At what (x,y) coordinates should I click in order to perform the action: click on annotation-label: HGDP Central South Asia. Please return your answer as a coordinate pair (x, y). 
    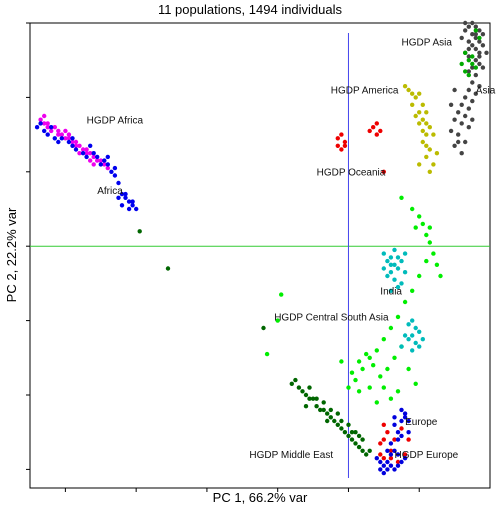
    Looking at the image, I should click on (331, 318).